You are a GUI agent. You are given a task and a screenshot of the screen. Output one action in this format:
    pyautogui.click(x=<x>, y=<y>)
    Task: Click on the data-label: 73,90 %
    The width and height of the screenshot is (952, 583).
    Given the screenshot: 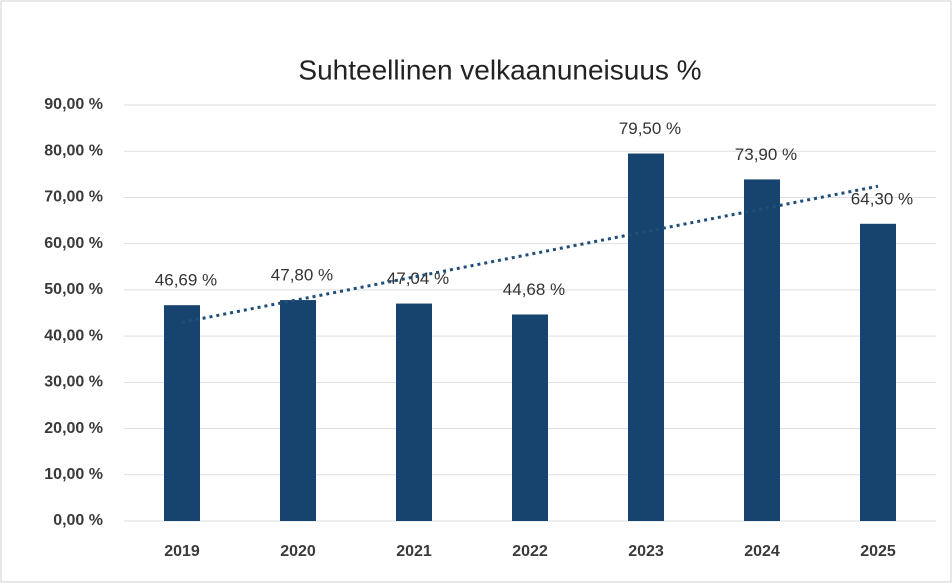 What is the action you would take?
    pyautogui.click(x=766, y=154)
    